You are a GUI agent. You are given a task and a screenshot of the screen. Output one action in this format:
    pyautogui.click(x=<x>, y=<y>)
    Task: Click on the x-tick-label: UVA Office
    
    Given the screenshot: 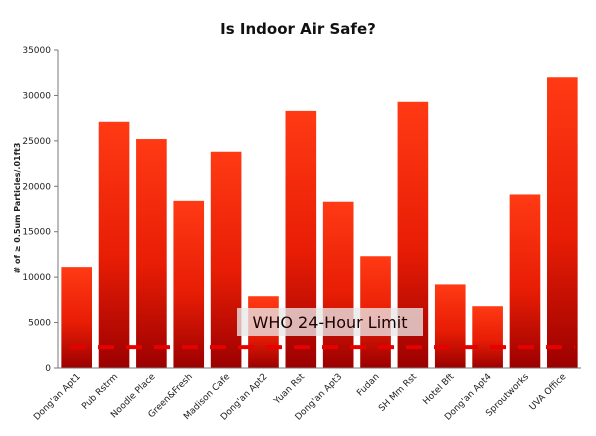 What is the action you would take?
    pyautogui.click(x=548, y=392)
    